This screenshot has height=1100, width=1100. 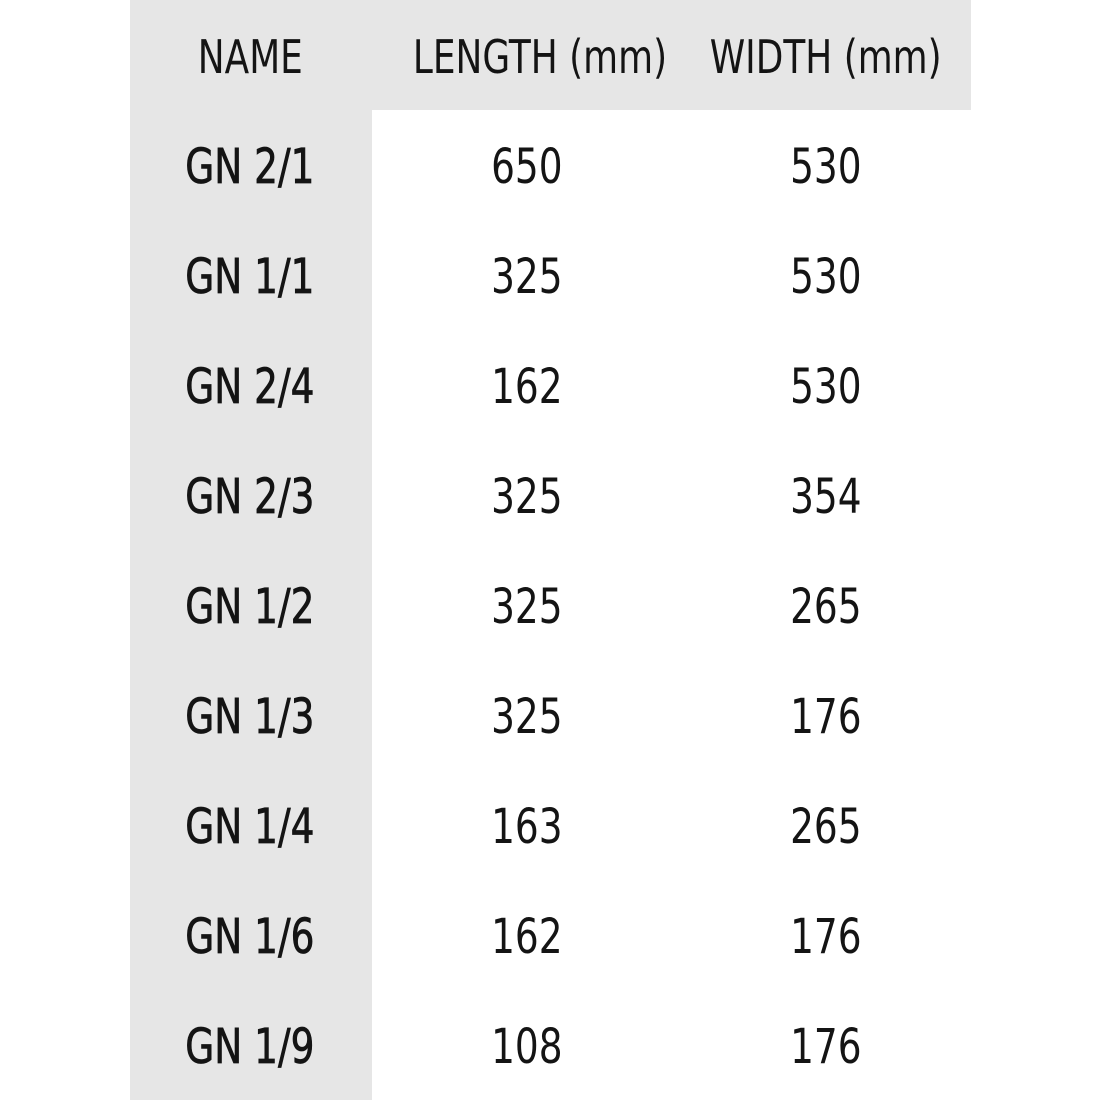 I want to click on header-cell: NAME, so click(x=250, y=57).